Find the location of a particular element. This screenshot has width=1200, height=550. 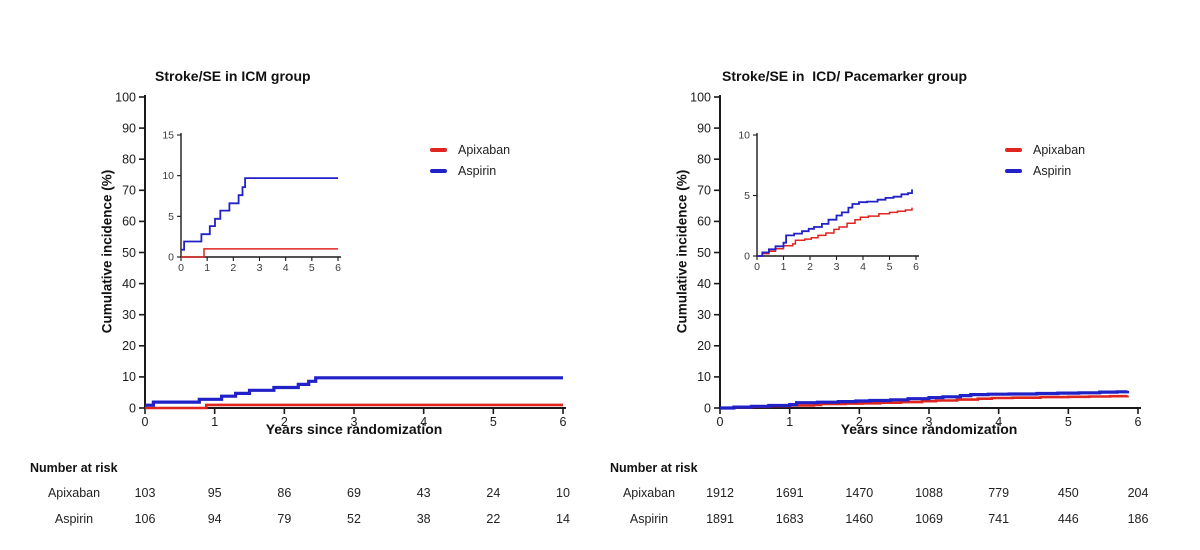

panel0-main-y-tick-label: 40 is located at coordinates (129, 284).